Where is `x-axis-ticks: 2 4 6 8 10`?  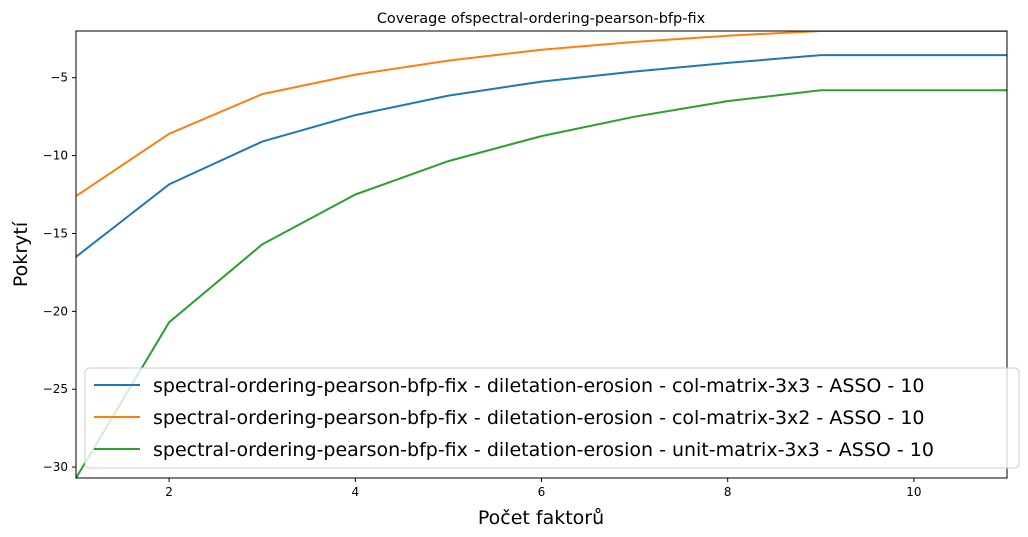 x-axis-ticks: 2 4 6 8 10 is located at coordinates (543, 488).